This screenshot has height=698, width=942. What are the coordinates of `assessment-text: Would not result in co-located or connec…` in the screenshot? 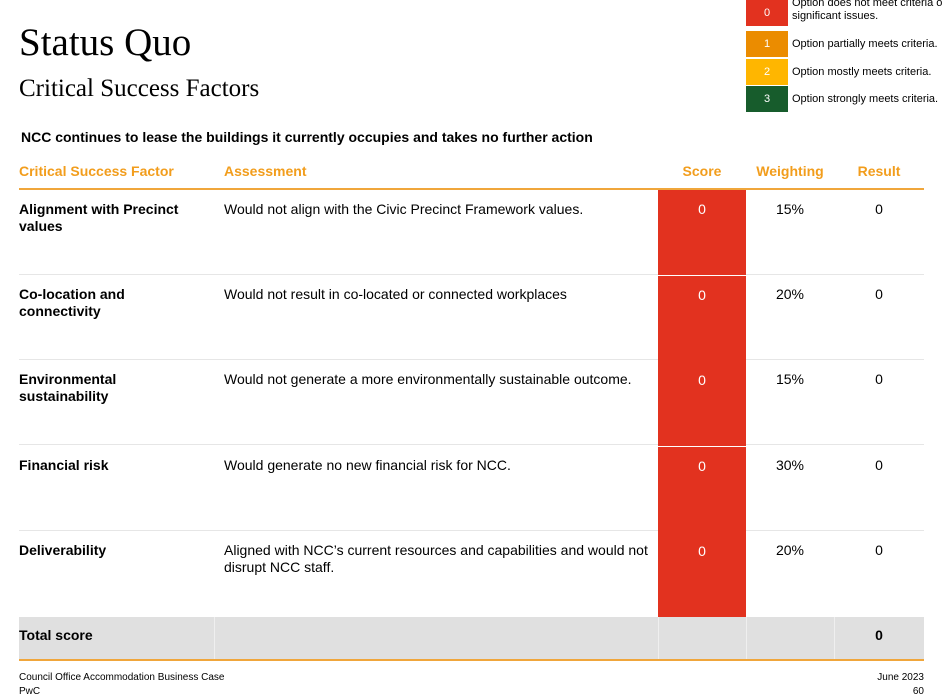 It's located at (395, 294).